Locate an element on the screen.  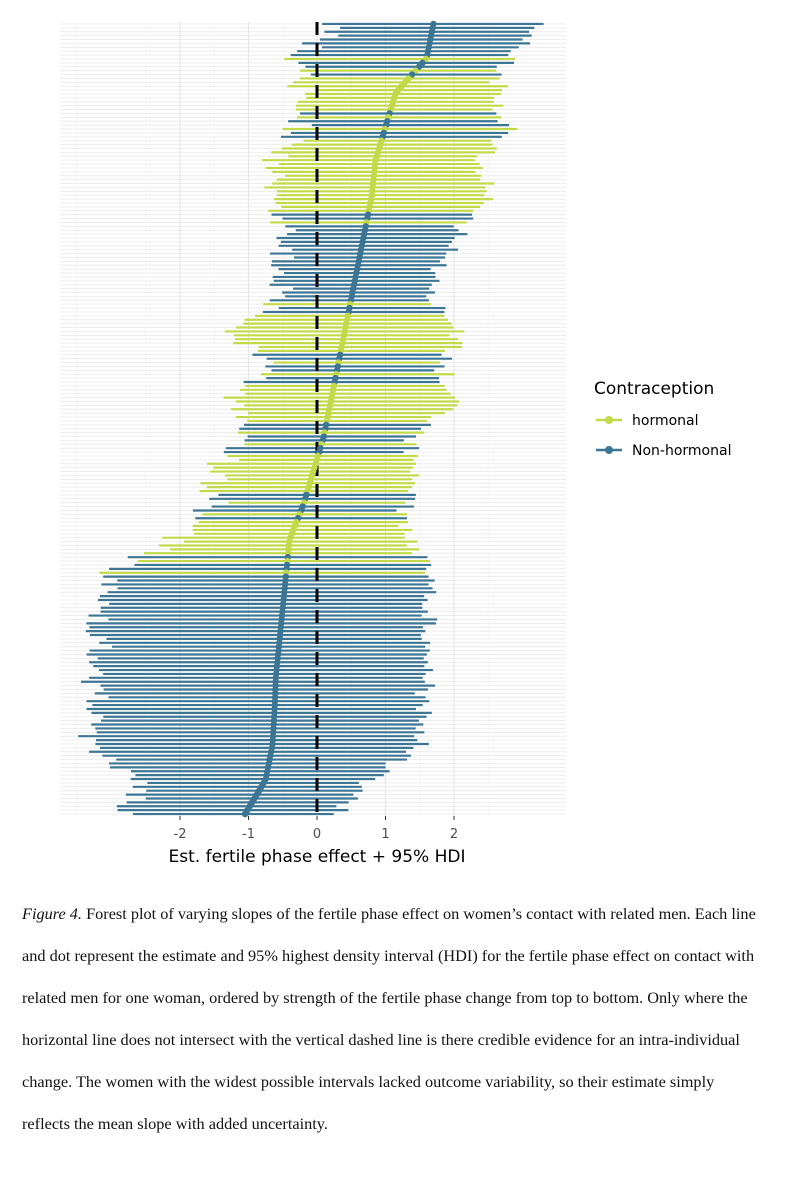
legend-entry-label: hormonal is located at coordinates (665, 421).